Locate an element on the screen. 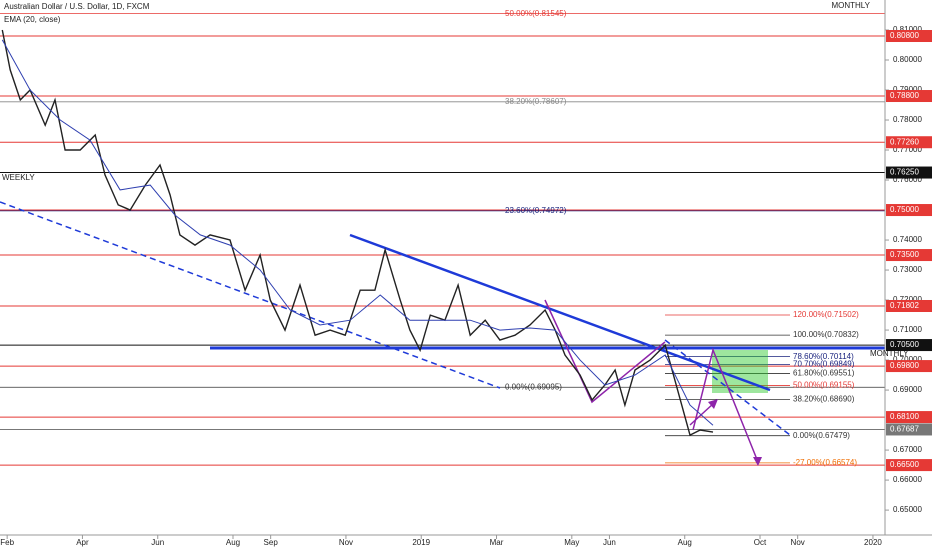 This screenshot has width=932, height=550. fib-label: 50.00%(0.69155) is located at coordinates (824, 385).